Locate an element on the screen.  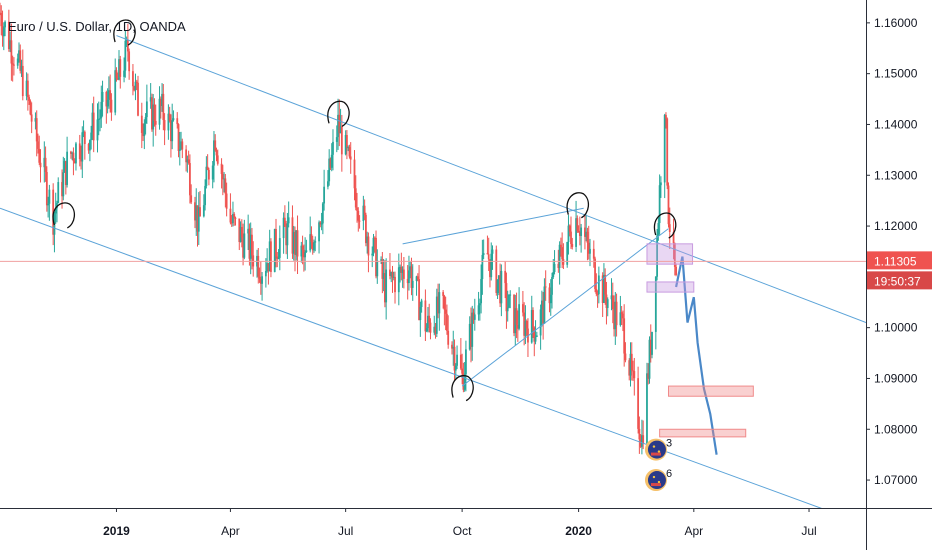
y-tick-label: 1.14000 is located at coordinates (896, 124).